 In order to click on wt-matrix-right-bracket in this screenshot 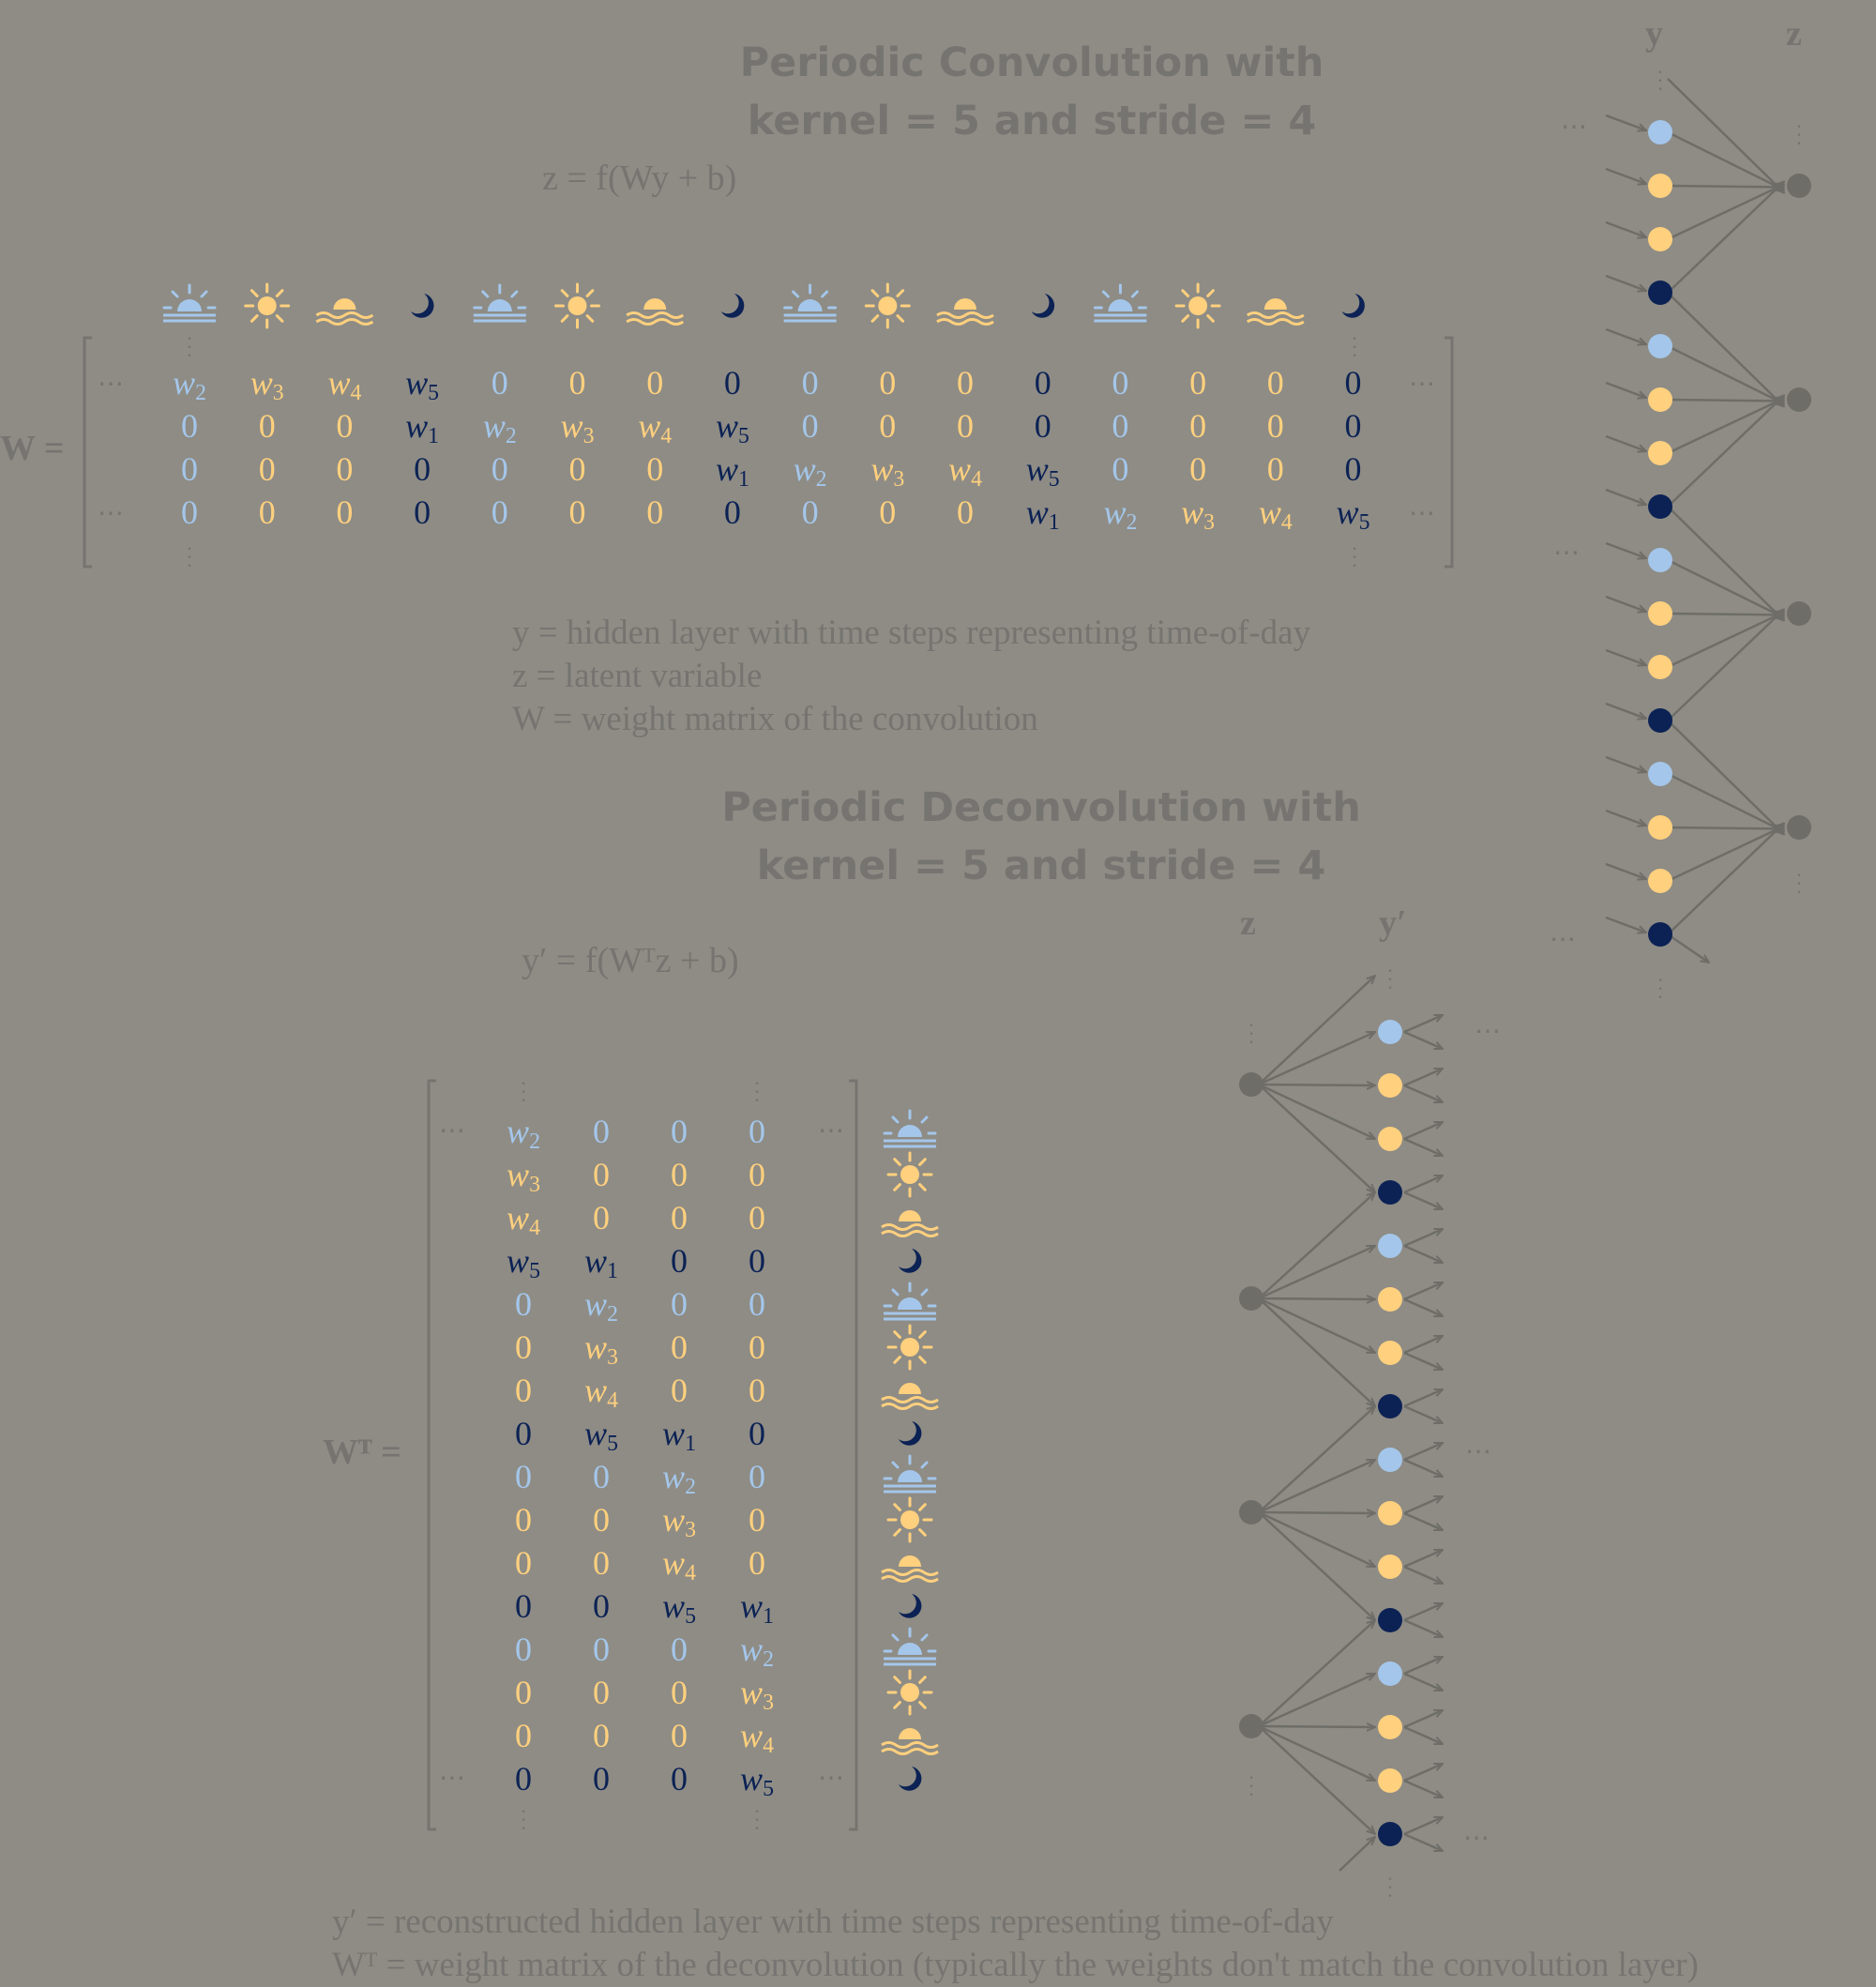, I will do `click(852, 1455)`.